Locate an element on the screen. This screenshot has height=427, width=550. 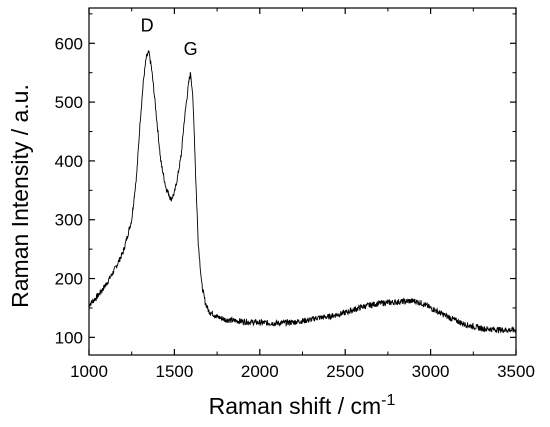
x-tick-label: 2000 is located at coordinates (260, 371).